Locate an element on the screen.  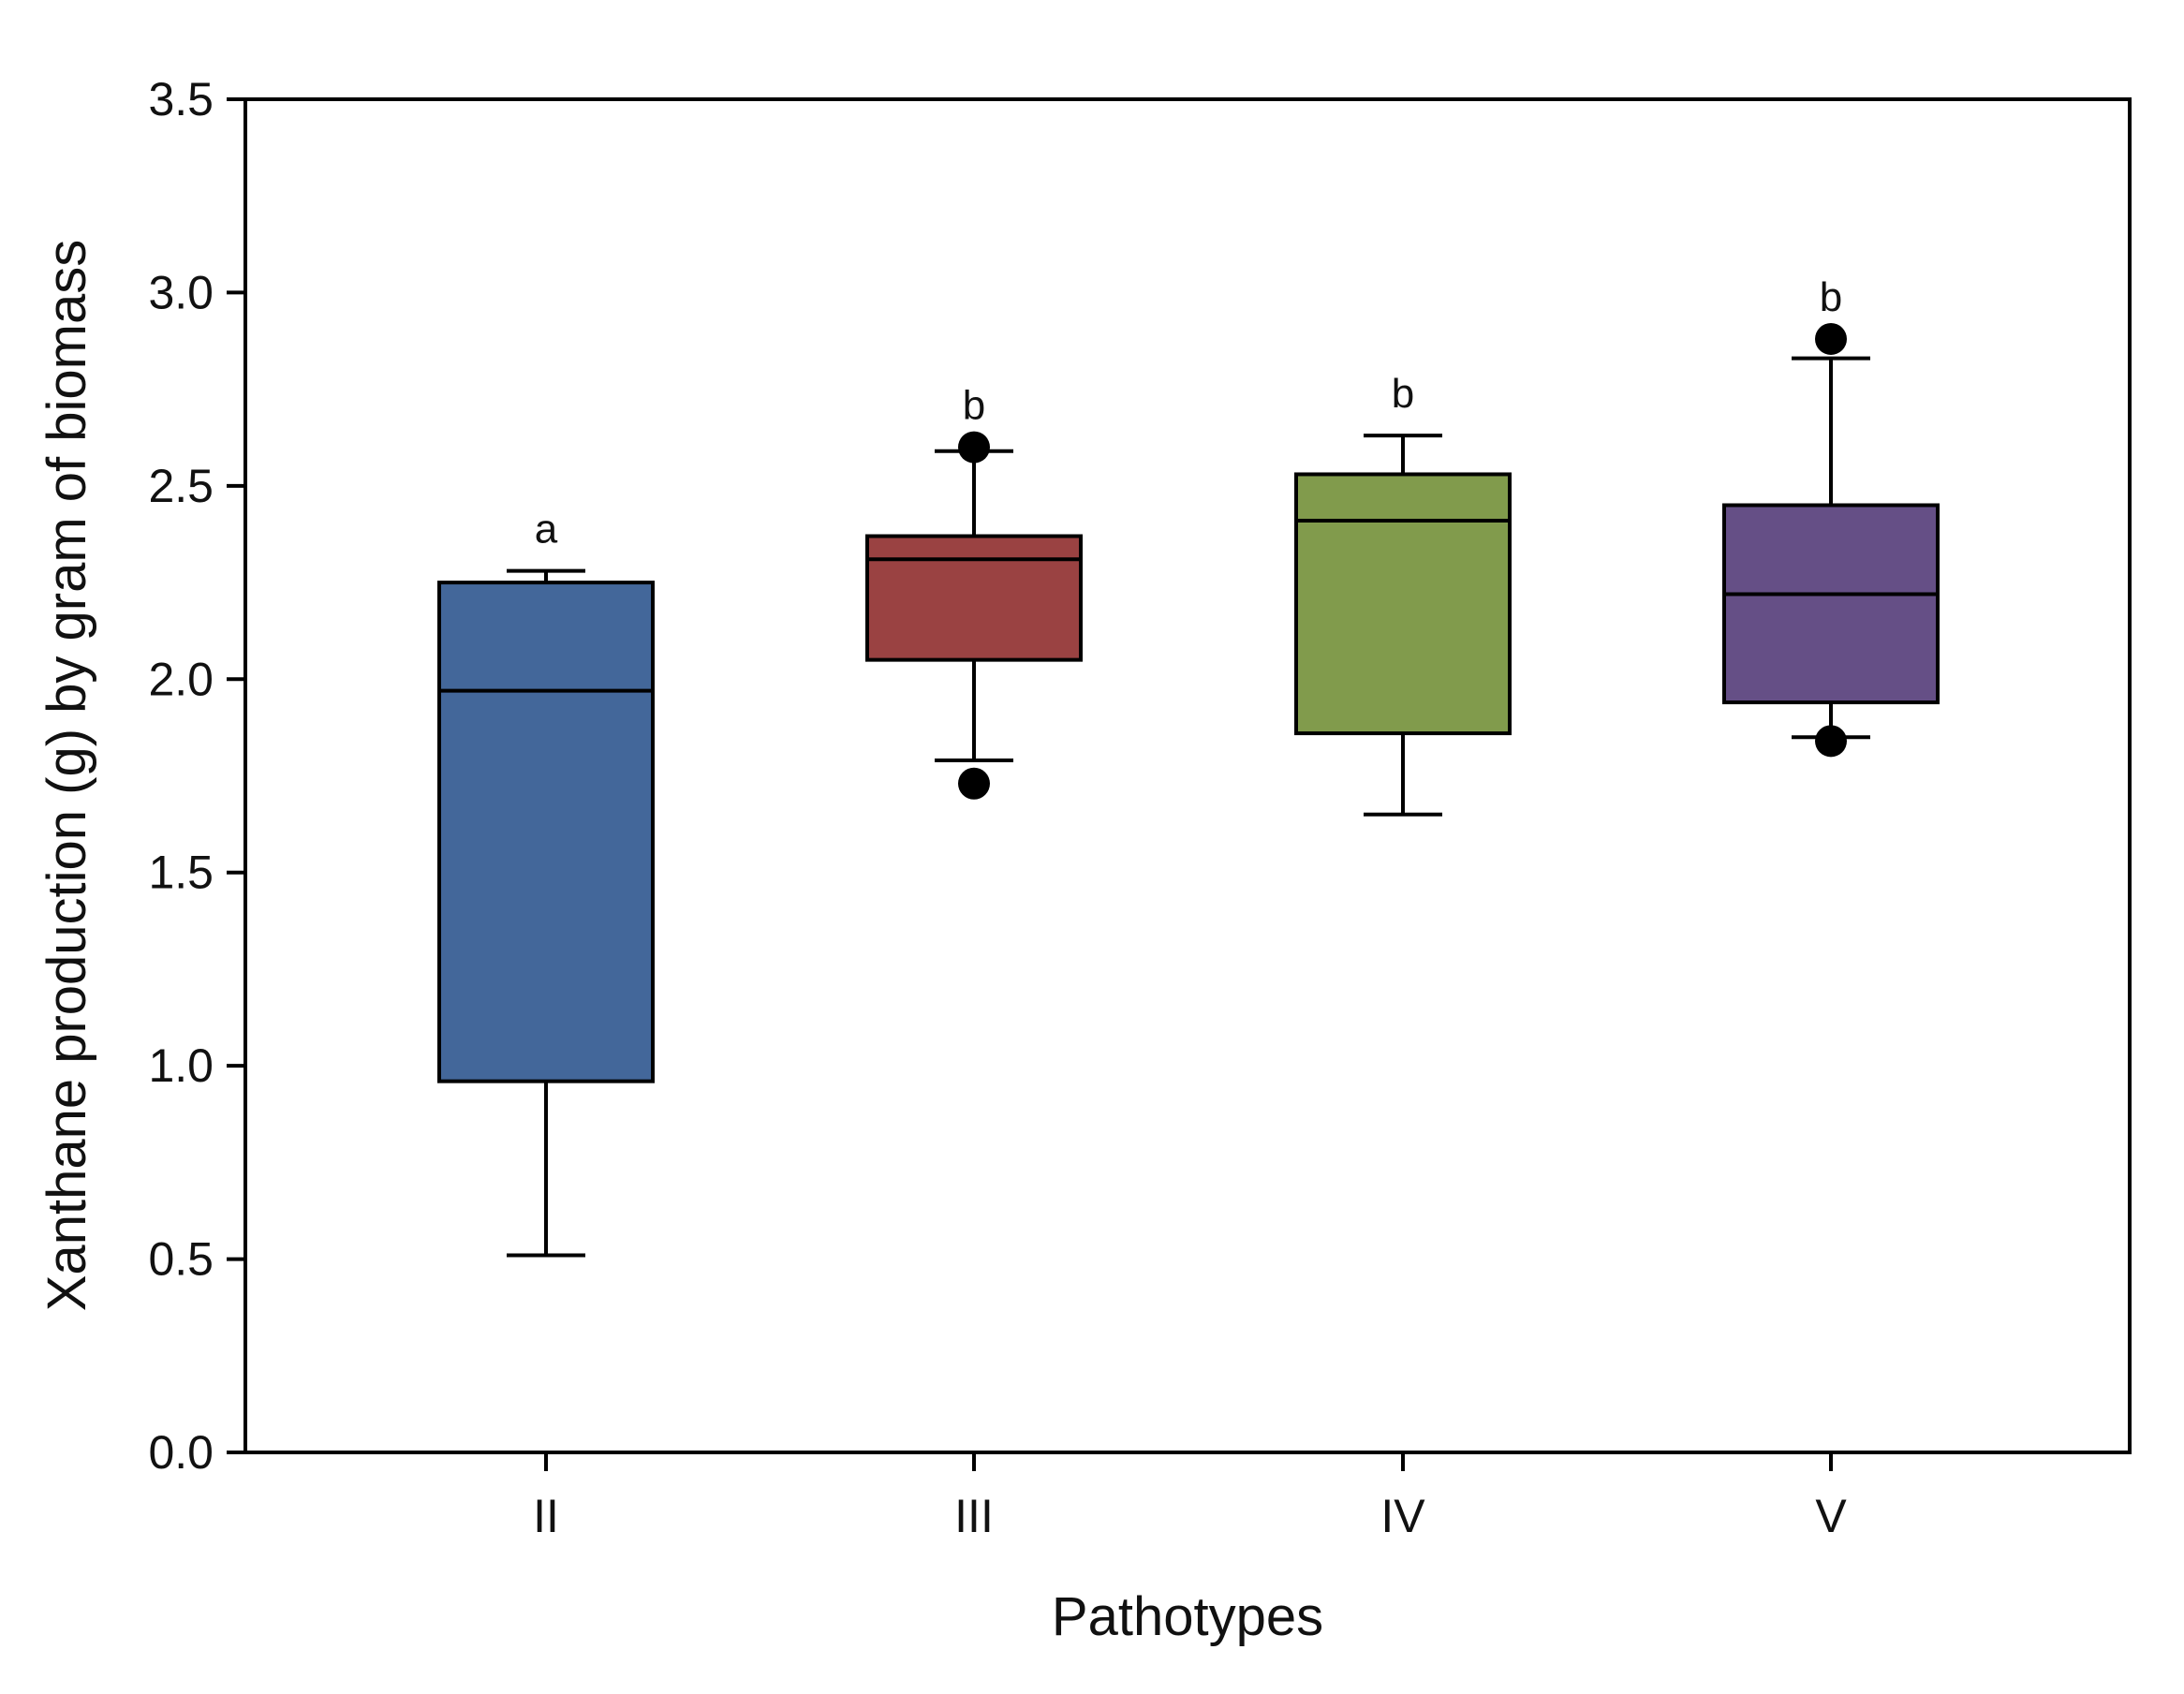
x-tick-label: IV is located at coordinates (1402, 1516).